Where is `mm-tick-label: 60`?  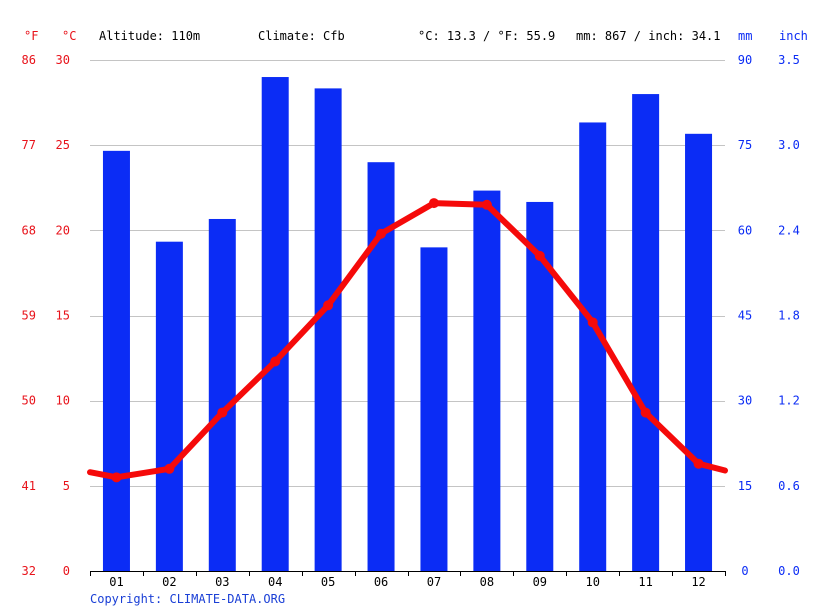 mm-tick-label: 60 is located at coordinates (745, 230).